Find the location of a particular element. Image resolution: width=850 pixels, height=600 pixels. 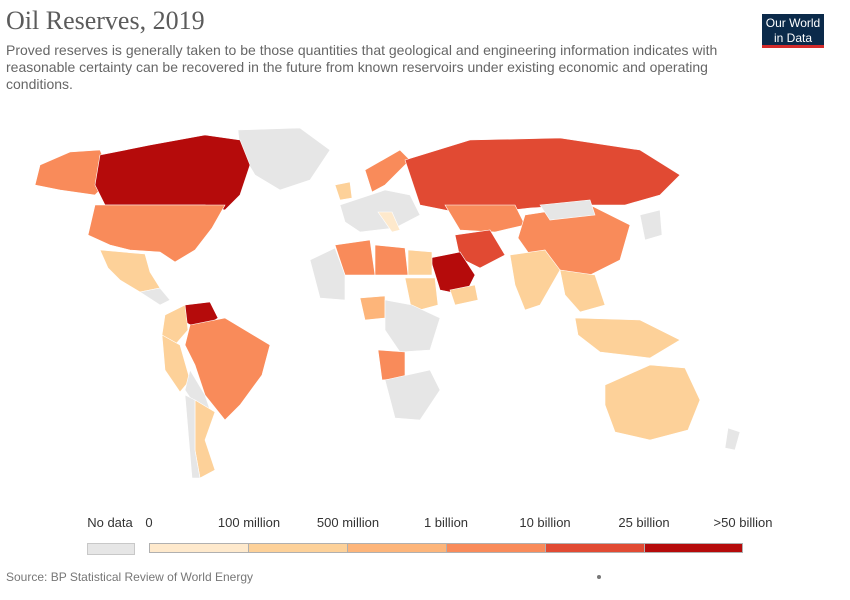

region-angola is located at coordinates (391, 365).